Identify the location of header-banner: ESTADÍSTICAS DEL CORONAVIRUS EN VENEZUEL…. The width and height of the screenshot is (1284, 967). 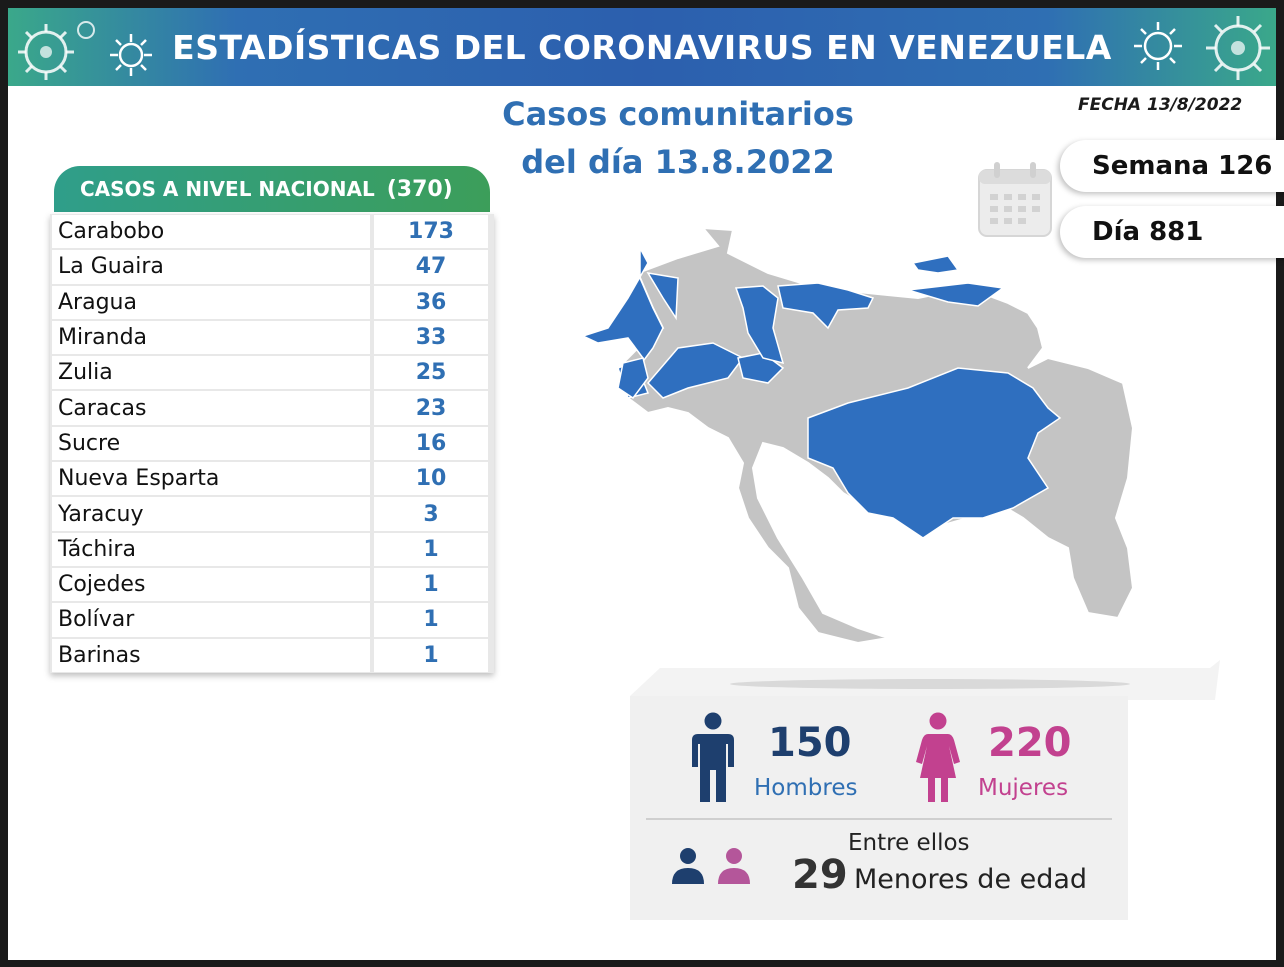
(642, 47).